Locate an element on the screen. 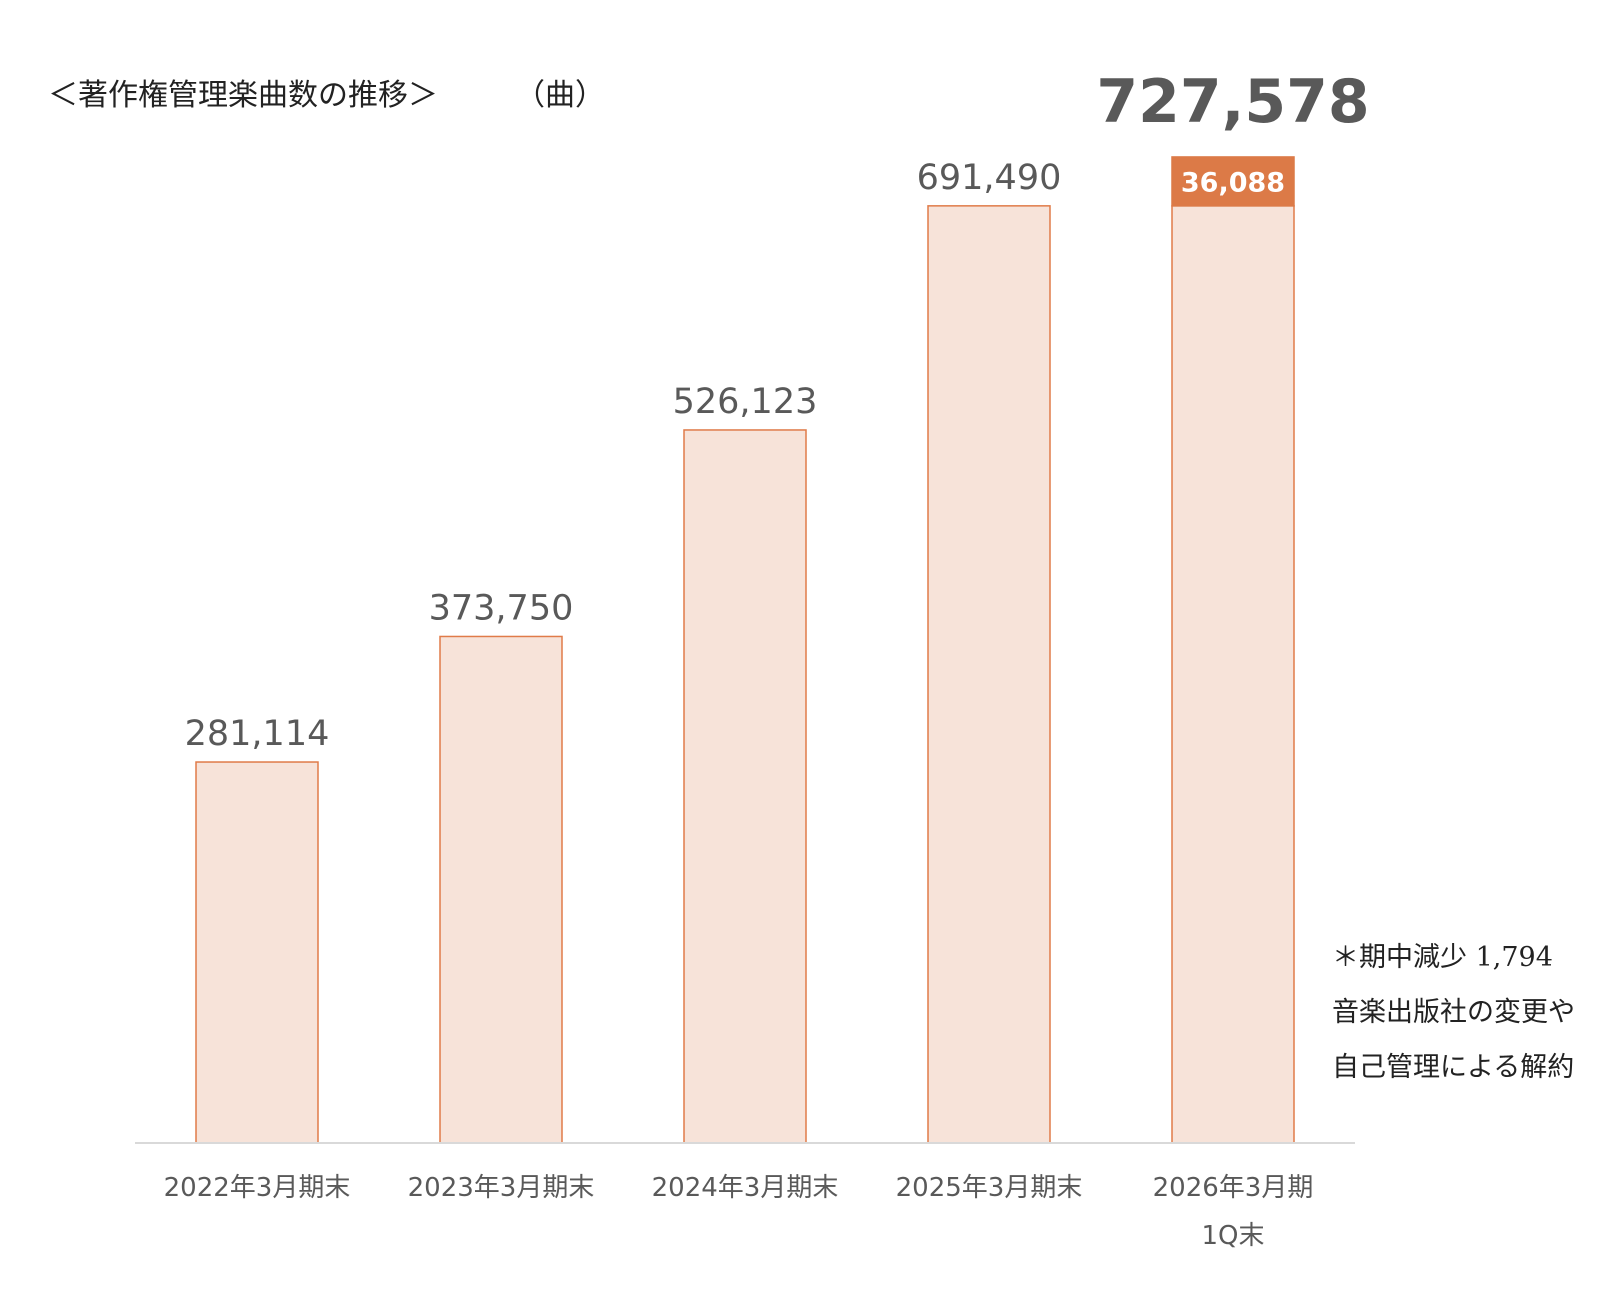  x-tick-label-2: 2023年3月期末 is located at coordinates (501, 1188).